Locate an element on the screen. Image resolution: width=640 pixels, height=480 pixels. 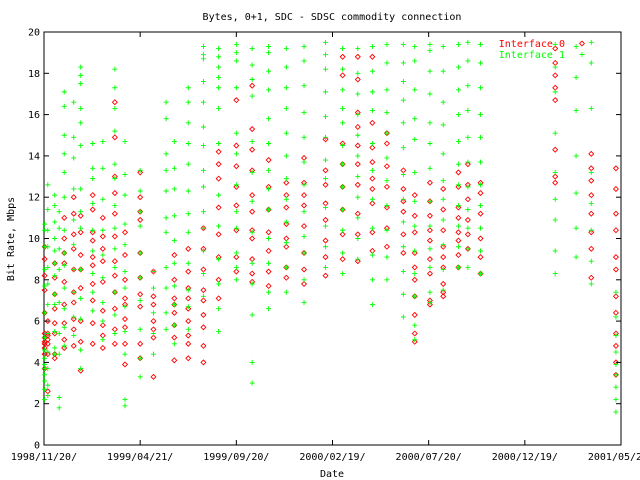
x-tick-label: 2000/02/19/ is located at coordinates (332, 457).